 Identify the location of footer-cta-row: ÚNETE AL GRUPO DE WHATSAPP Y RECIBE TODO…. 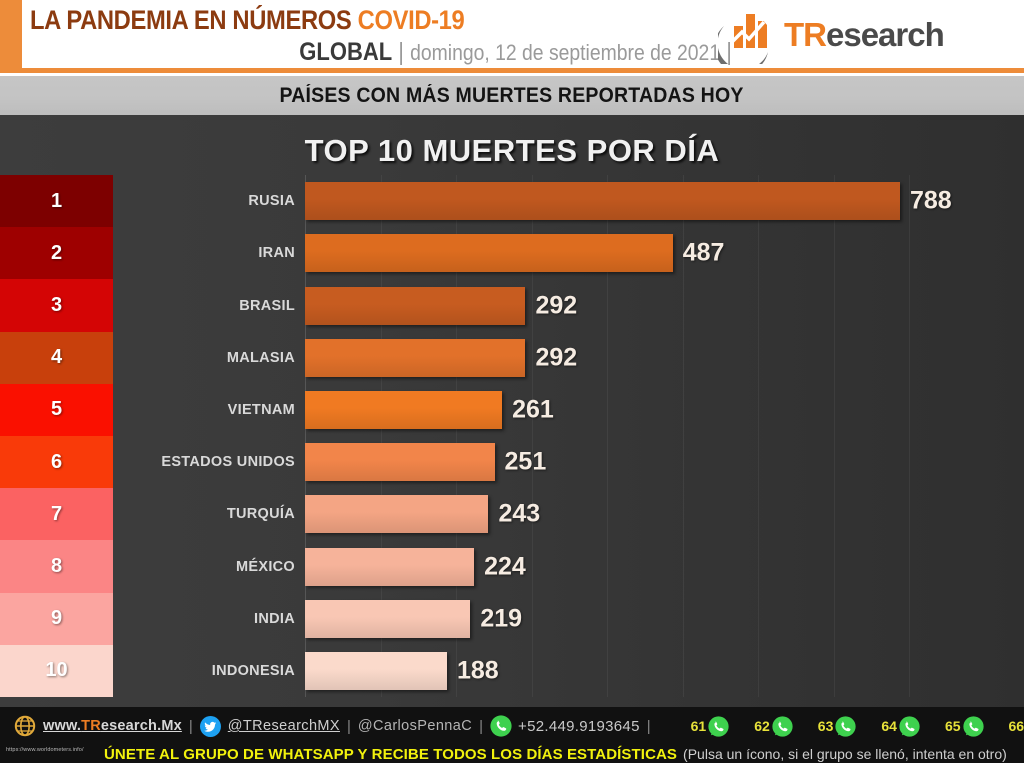
(512, 754).